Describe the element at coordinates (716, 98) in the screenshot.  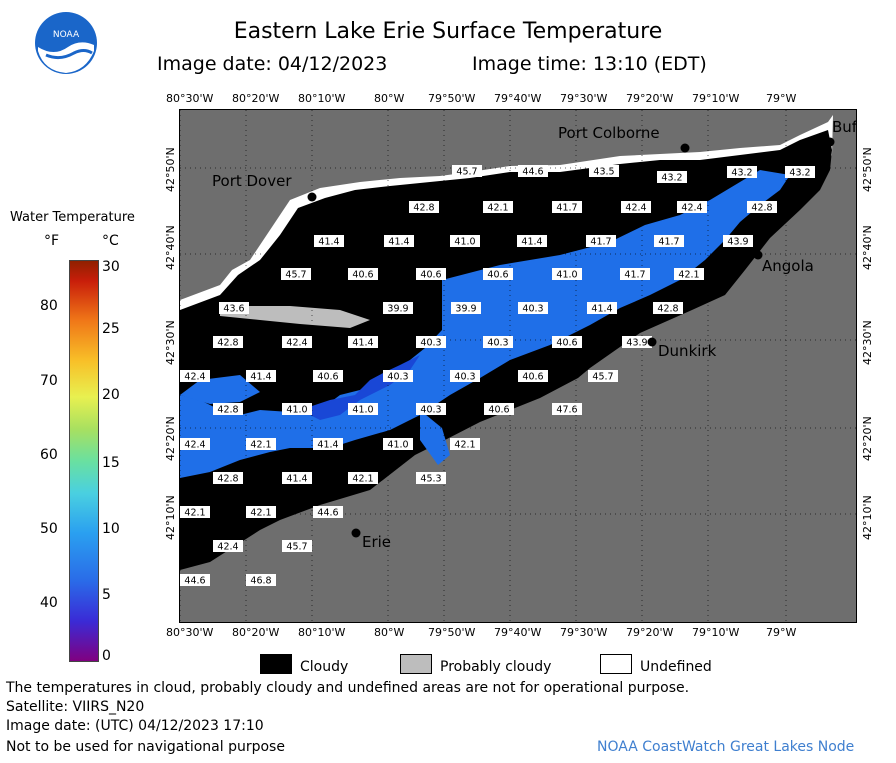
I see `lon-label: 79°10'W` at that location.